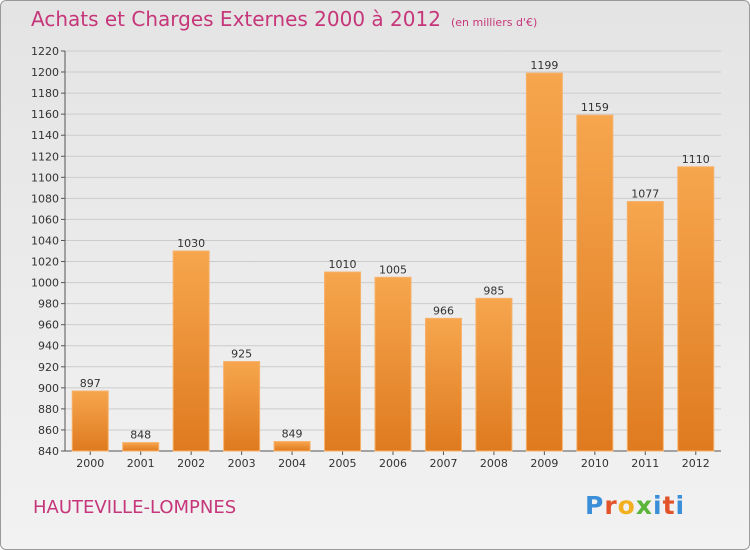 This screenshot has width=750, height=550. I want to click on y-tick-label: 1000, so click(45, 283).